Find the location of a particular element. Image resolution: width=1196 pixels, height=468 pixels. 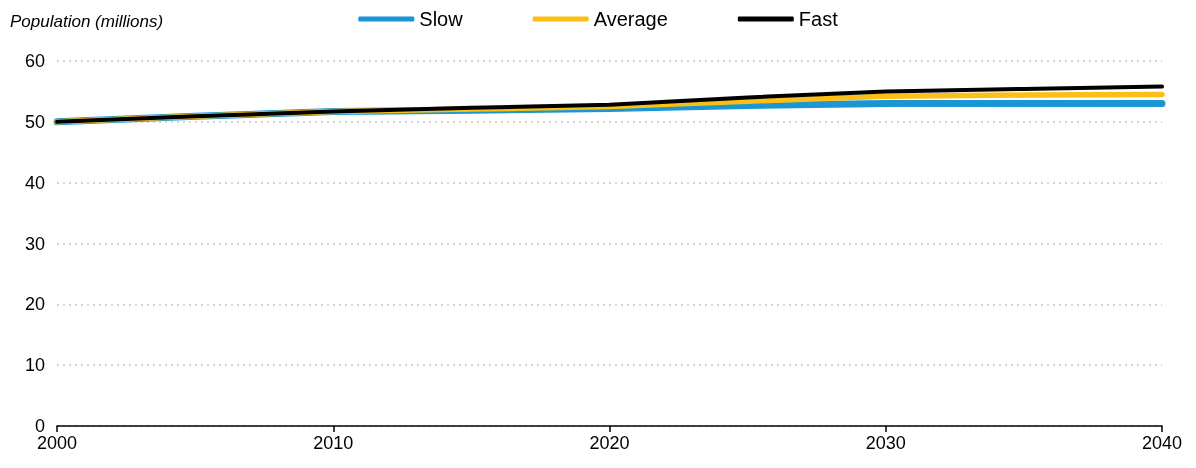

y-tick-label: 10 is located at coordinates (34, 365).